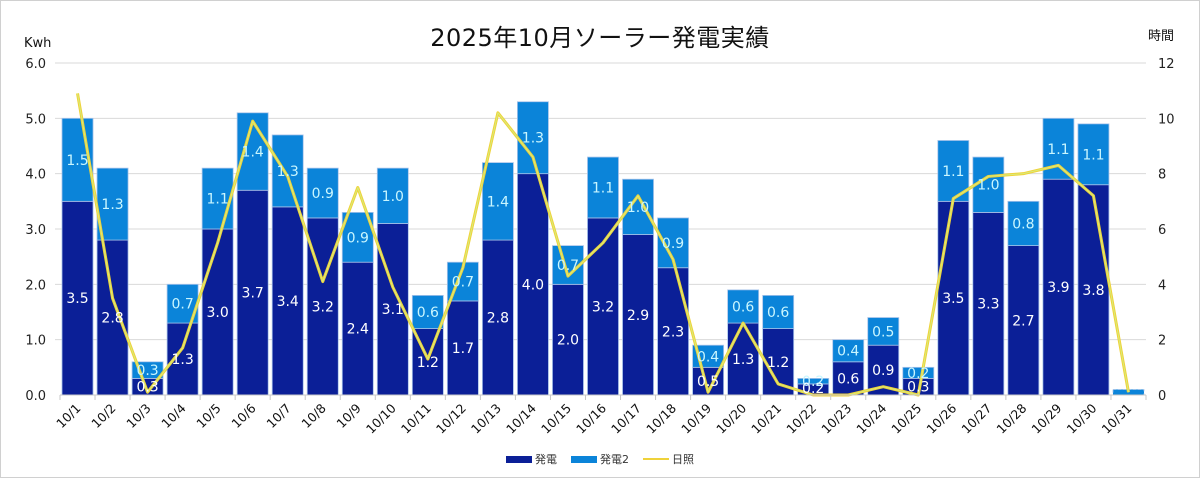  I want to click on x-tick-label: 10/1, so click(68, 416).